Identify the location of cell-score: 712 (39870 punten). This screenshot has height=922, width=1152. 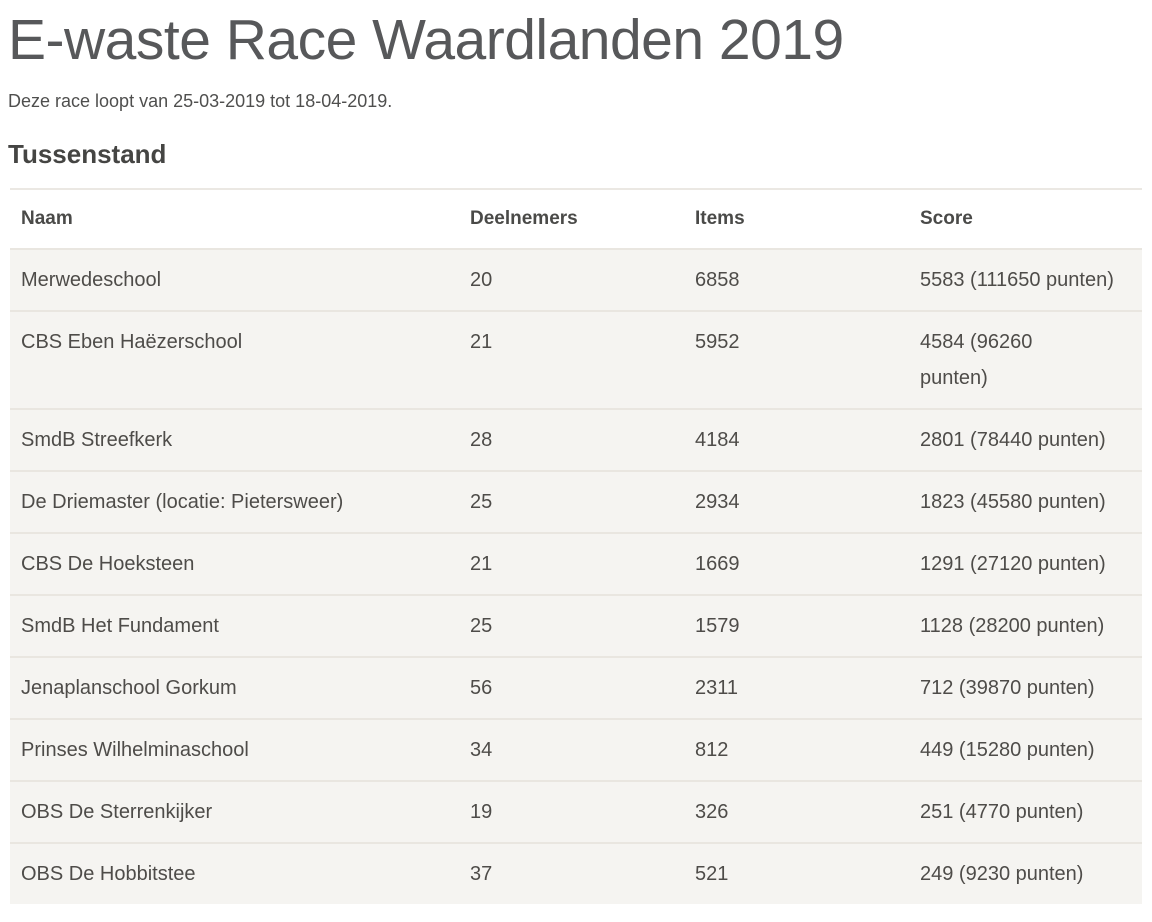
(1007, 688).